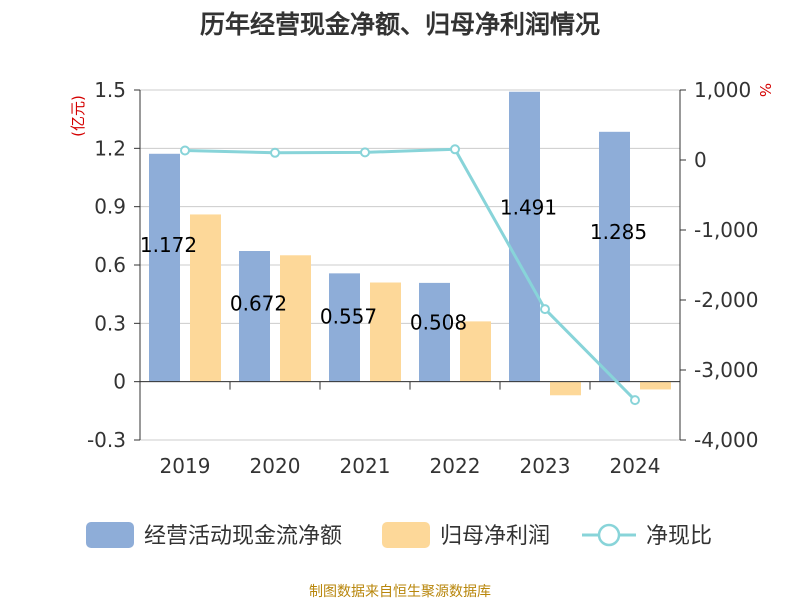  I want to click on data-label-cashflow: 0.508, so click(438, 322).